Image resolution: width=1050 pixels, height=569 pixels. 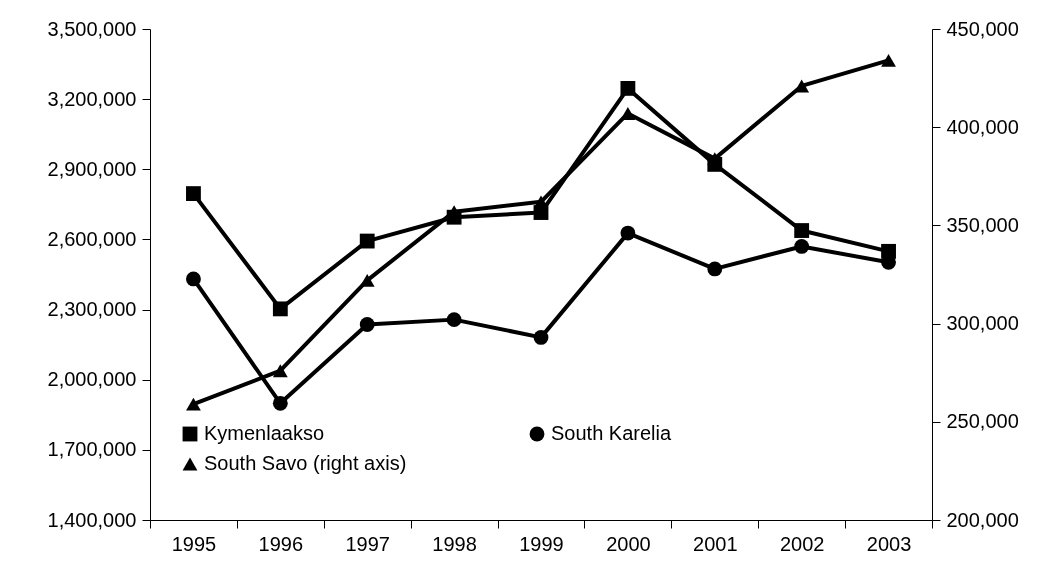 I want to click on x-tick-label: 1996, so click(x=281, y=543).